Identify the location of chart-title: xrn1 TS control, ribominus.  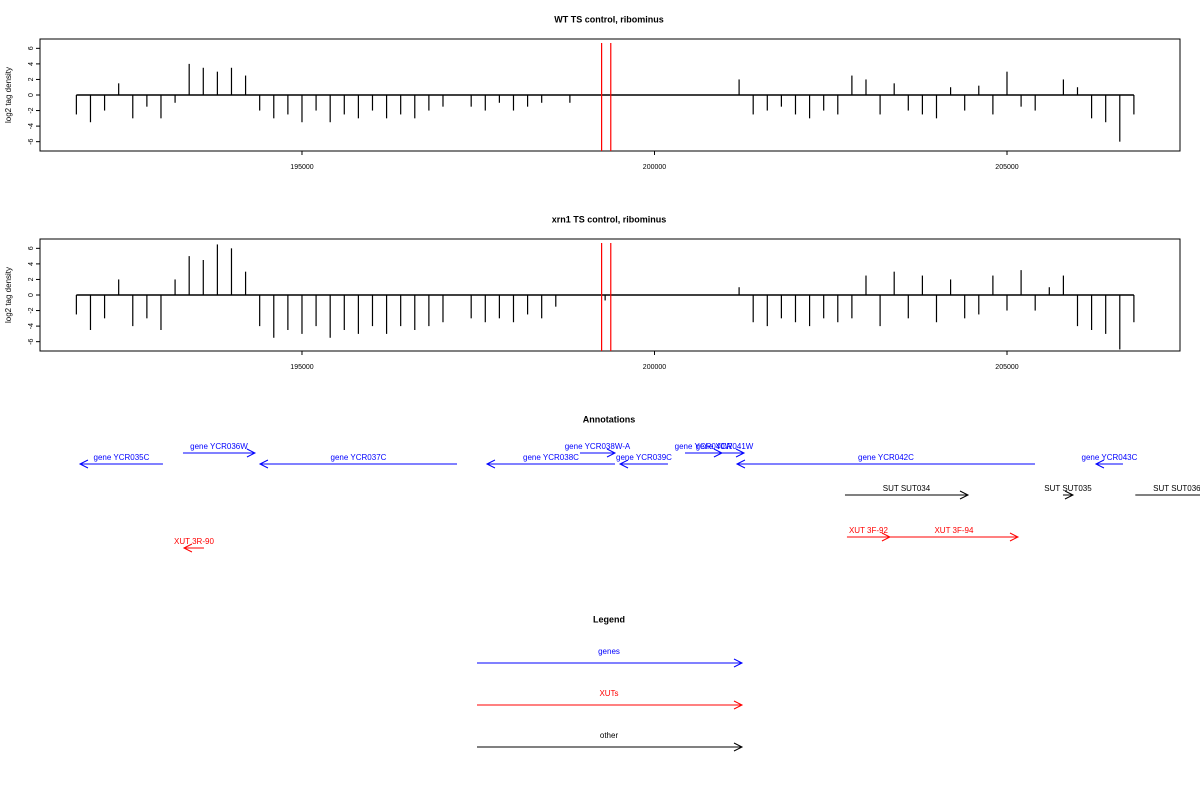
(609, 219).